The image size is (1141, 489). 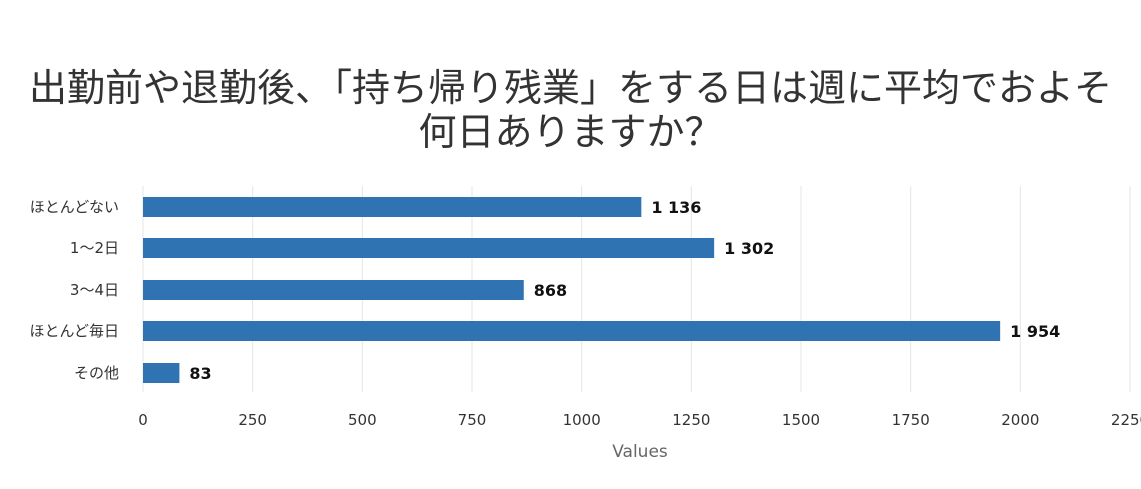 I want to click on chart-title-line-1: 出勤前や退勤後、「持ち帰り残業」をする日は週に平均でおよそ, so click(x=570, y=88).